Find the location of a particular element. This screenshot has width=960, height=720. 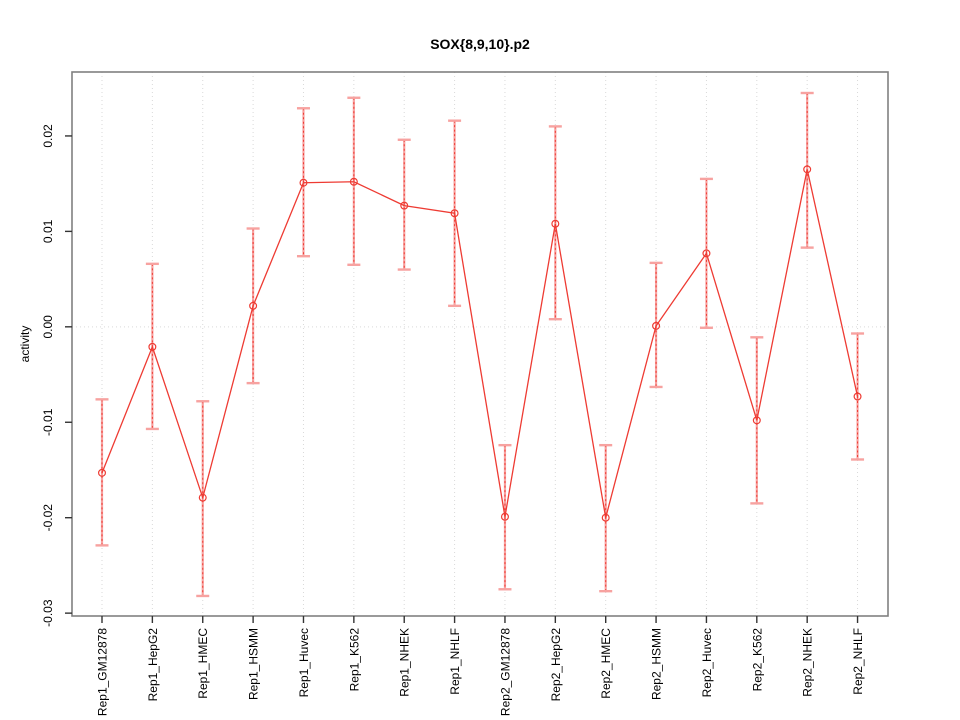

y-tick-label: -0.02 is located at coordinates (48, 518).